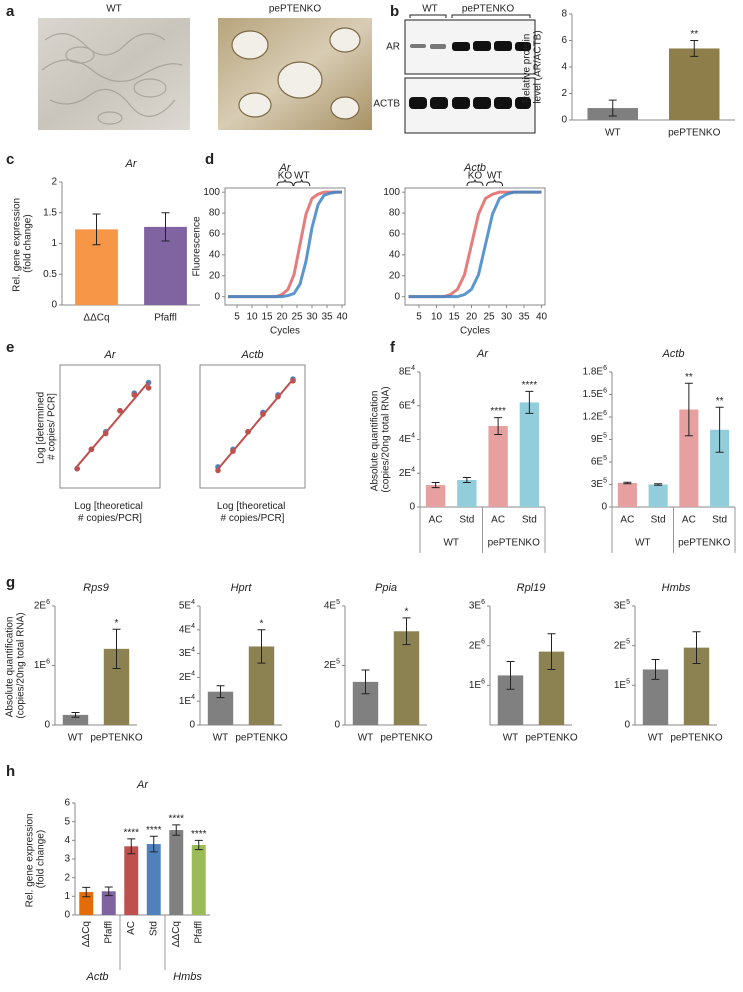 This screenshot has width=743, height=992. I want to click on y-tick-label: 2E4, so click(407, 472).